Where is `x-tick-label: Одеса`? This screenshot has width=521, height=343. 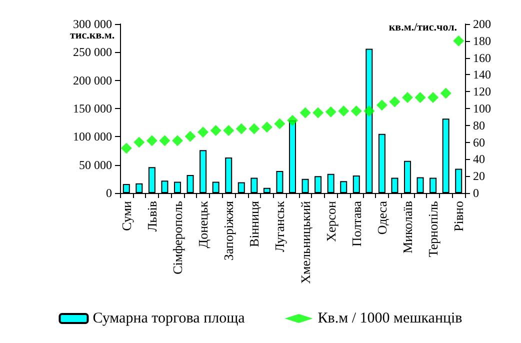
x-tick-label: Одеса is located at coordinates (382, 217).